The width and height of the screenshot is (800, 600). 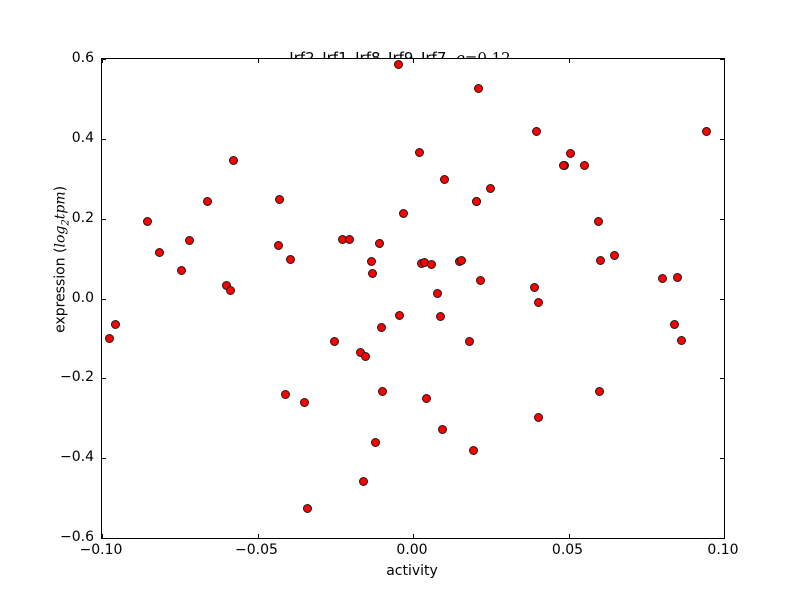 What do you see at coordinates (412, 550) in the screenshot?
I see `x-tick-label: 0.00` at bounding box center [412, 550].